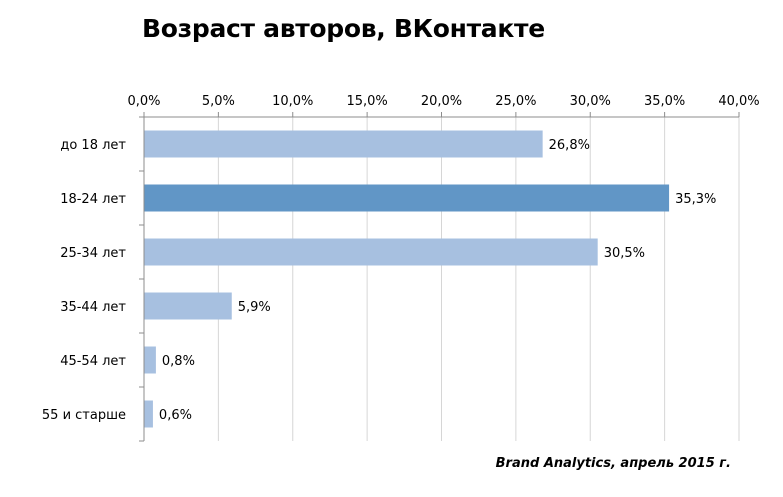 This screenshot has height=497, width=783. I want to click on category-label: 55 и старше, so click(84, 415).